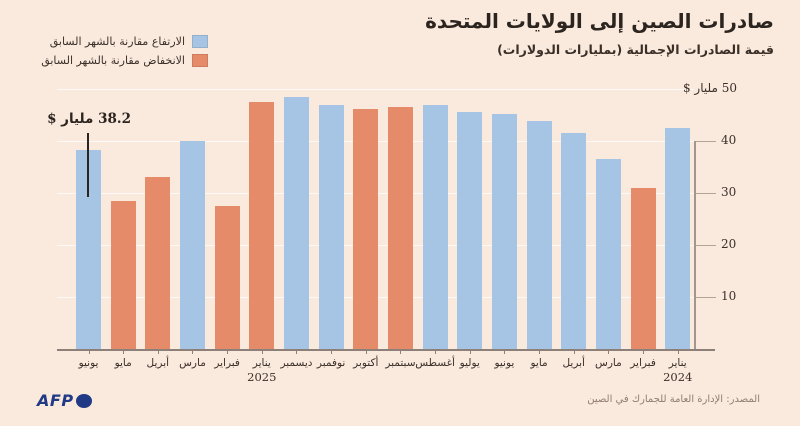 The image size is (800, 426). I want to click on gridline, so click(375, 89).